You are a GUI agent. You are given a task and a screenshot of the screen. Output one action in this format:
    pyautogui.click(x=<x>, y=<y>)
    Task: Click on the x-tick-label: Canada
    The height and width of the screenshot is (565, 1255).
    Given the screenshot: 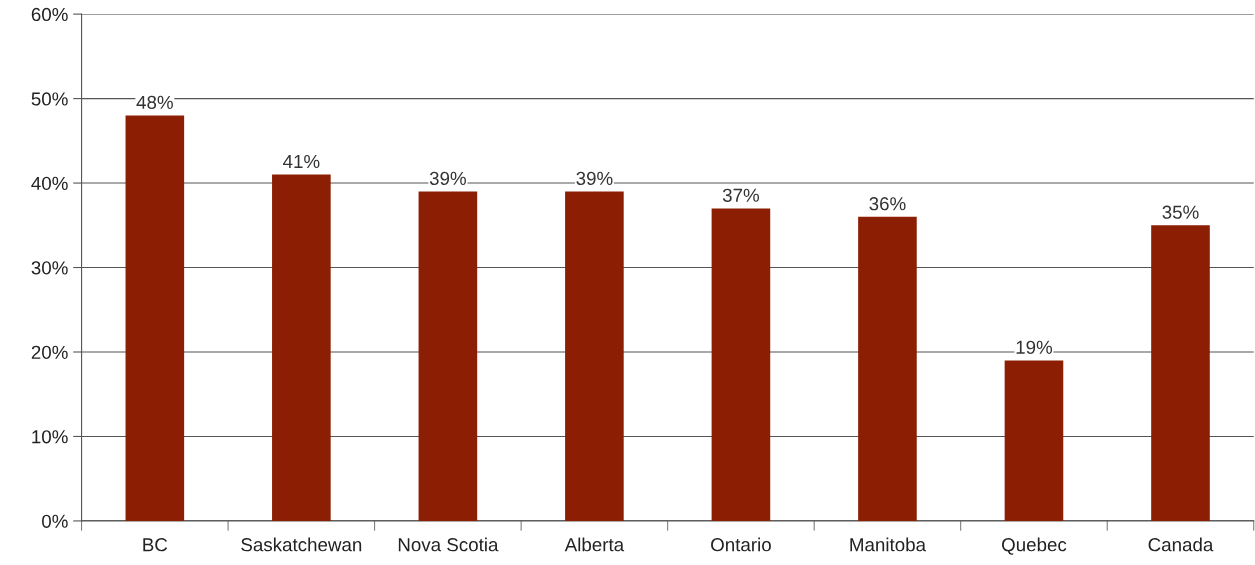 What is the action you would take?
    pyautogui.click(x=1181, y=544)
    